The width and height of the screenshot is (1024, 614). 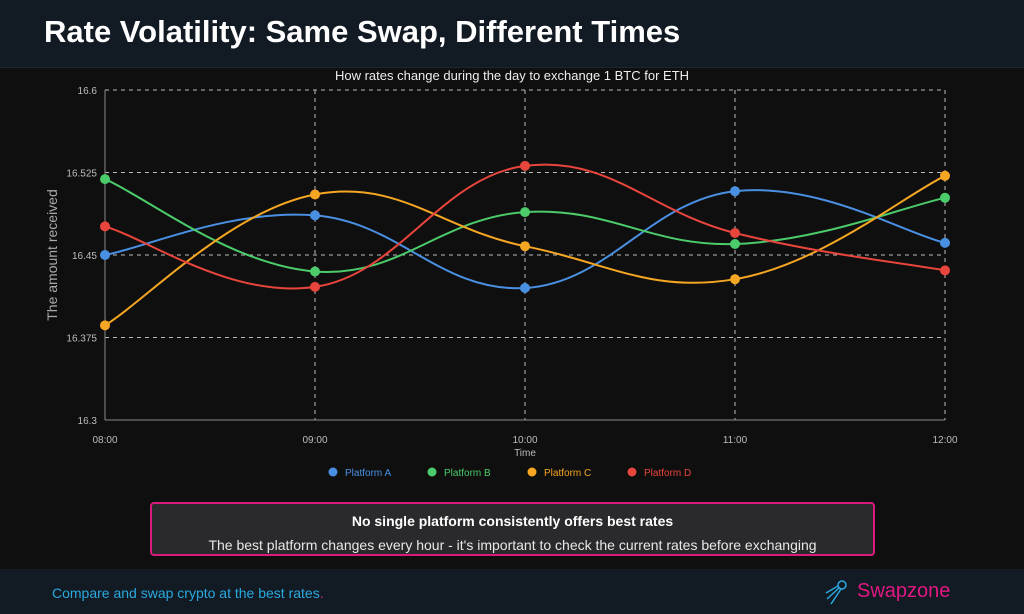 What do you see at coordinates (88, 91) in the screenshot?
I see `y-tick-label: 16.6` at bounding box center [88, 91].